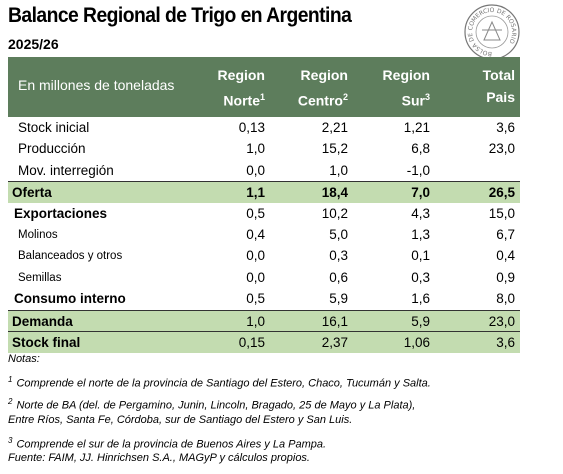  Describe the element at coordinates (420, 149) in the screenshot. I see `cell-value: 6,8` at that location.